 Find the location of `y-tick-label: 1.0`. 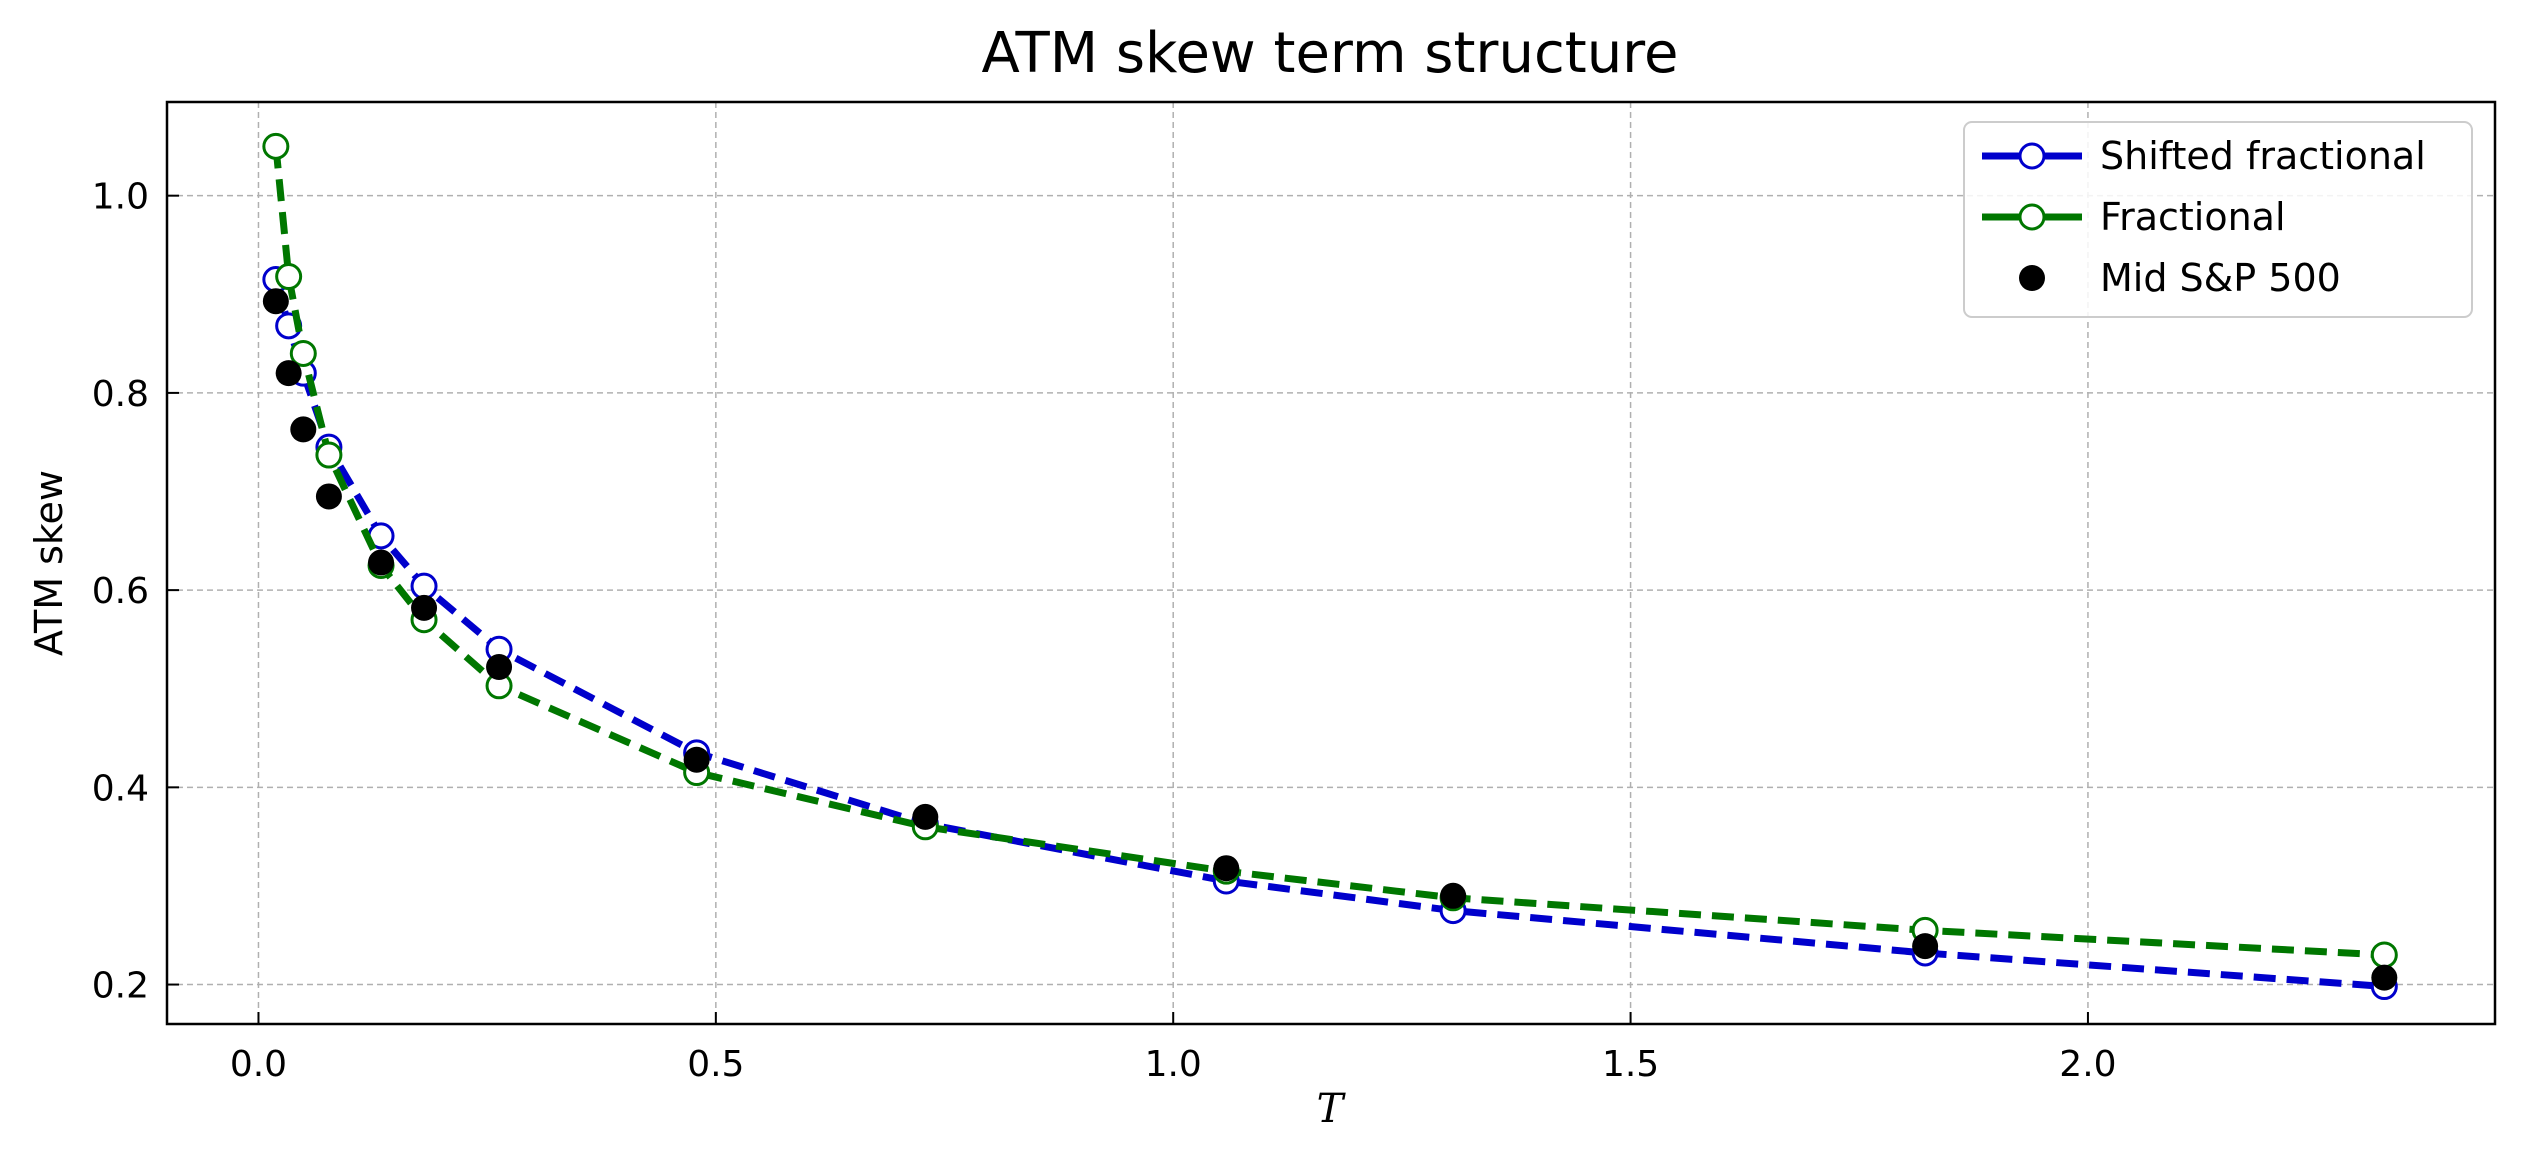

y-tick-label: 1.0 is located at coordinates (120, 197).